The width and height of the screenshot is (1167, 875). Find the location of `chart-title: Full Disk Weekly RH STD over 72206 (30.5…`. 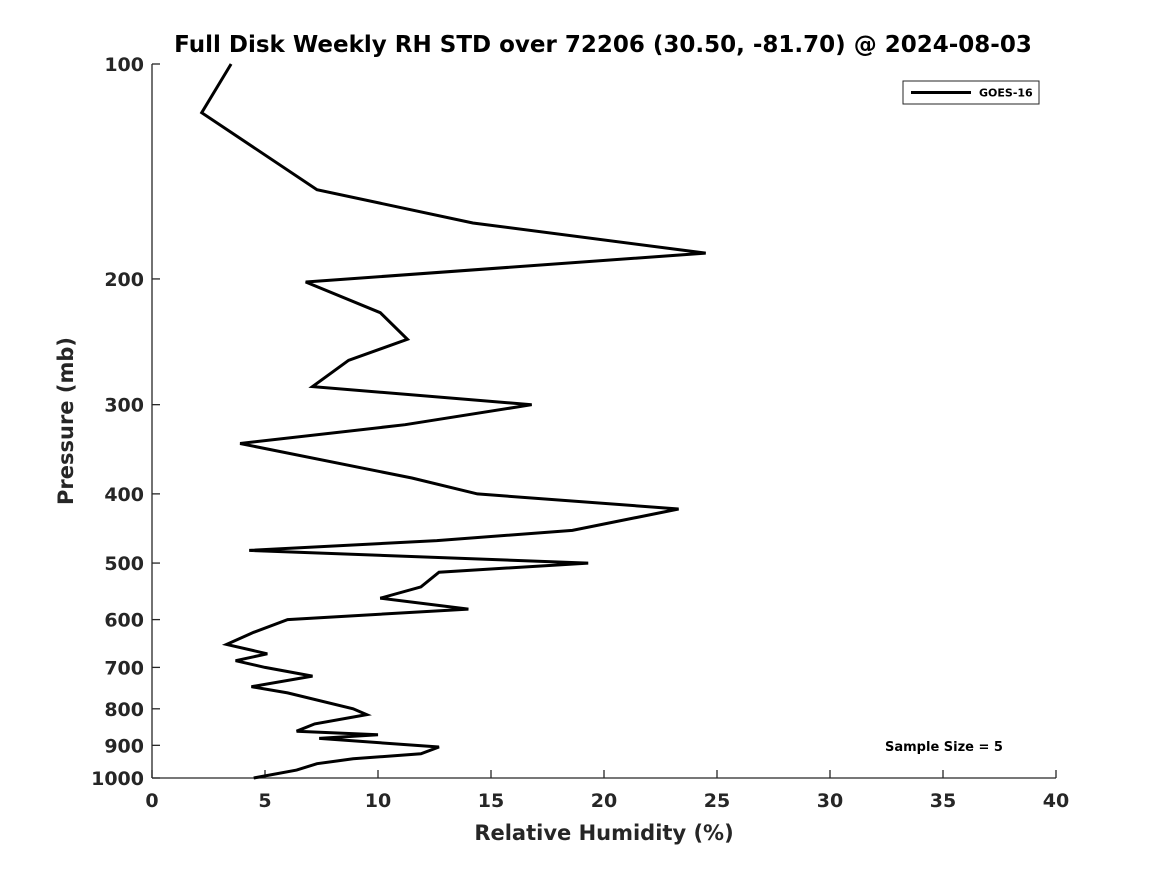

chart-title: Full Disk Weekly RH STD over 72206 (30.5… is located at coordinates (603, 45).